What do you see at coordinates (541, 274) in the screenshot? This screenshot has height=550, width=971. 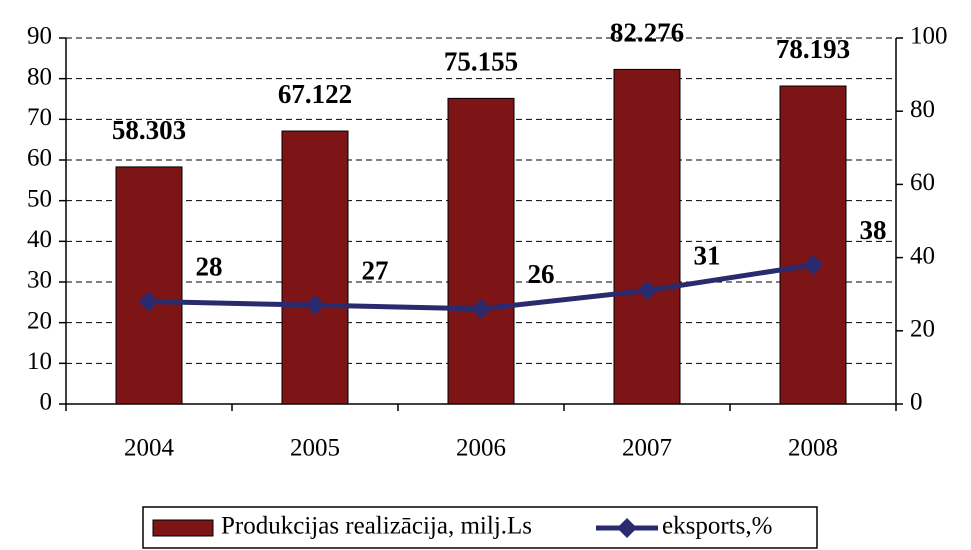 I see `line-value-label: 26` at bounding box center [541, 274].